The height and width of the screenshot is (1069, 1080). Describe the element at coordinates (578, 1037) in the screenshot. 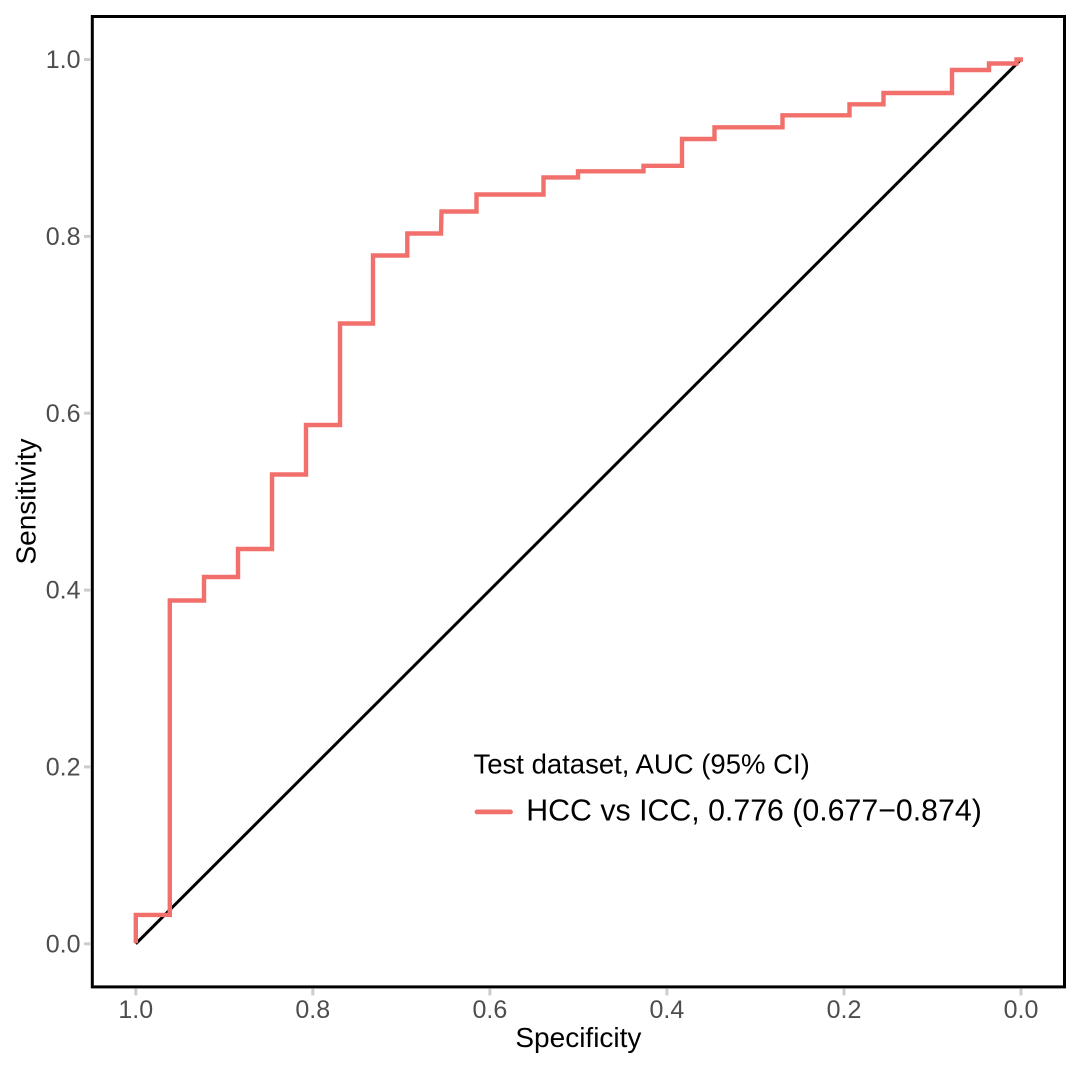

I see `svg-text: Specificity` at that location.